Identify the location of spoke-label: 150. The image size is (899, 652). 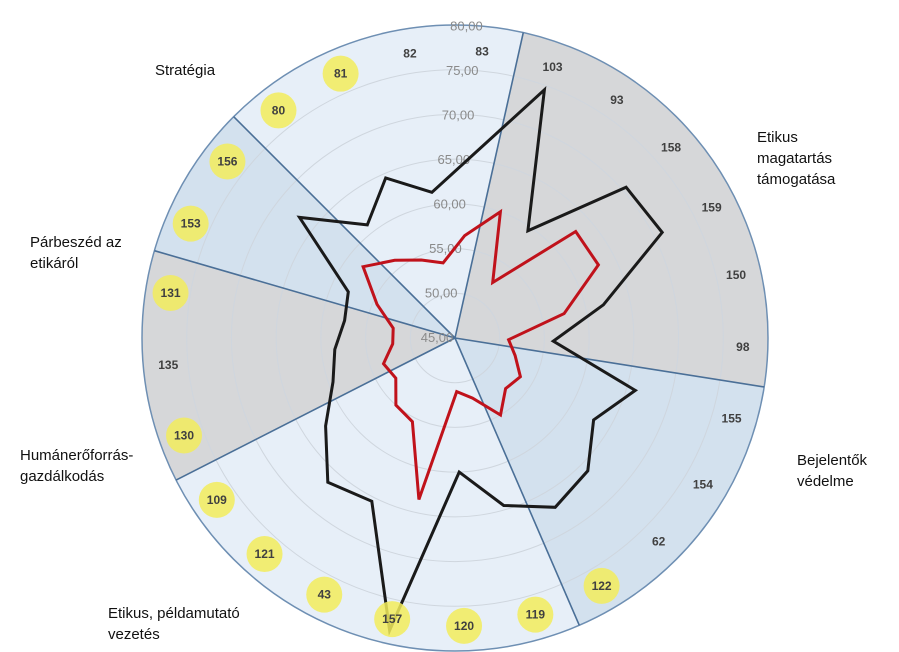
(736, 275).